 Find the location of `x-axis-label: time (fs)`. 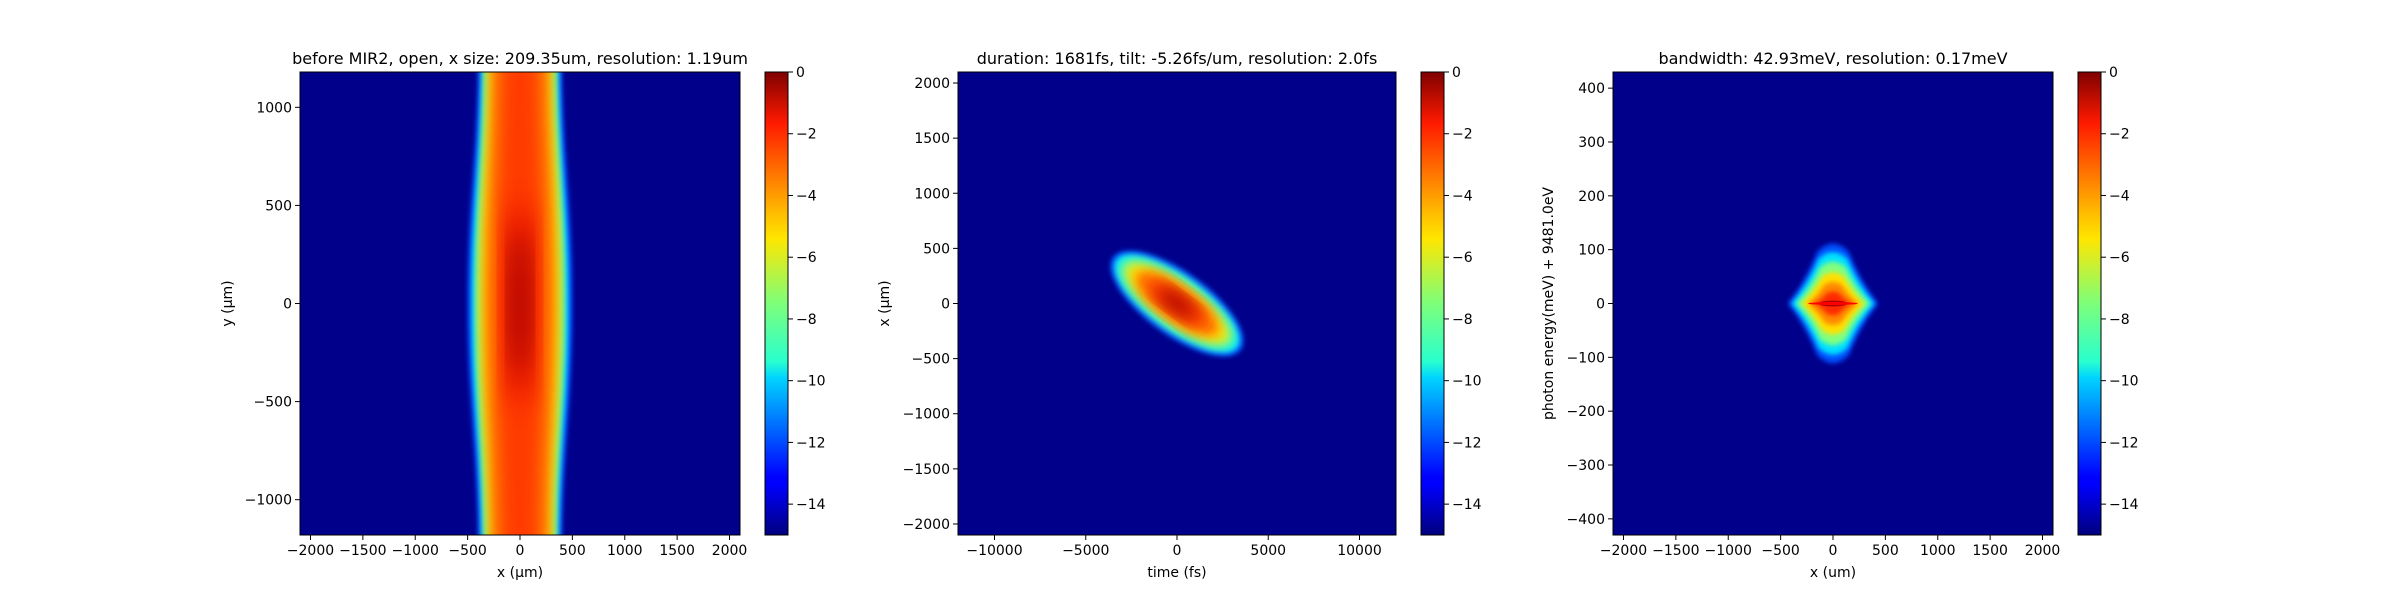

x-axis-label: time (fs) is located at coordinates (1176, 573).